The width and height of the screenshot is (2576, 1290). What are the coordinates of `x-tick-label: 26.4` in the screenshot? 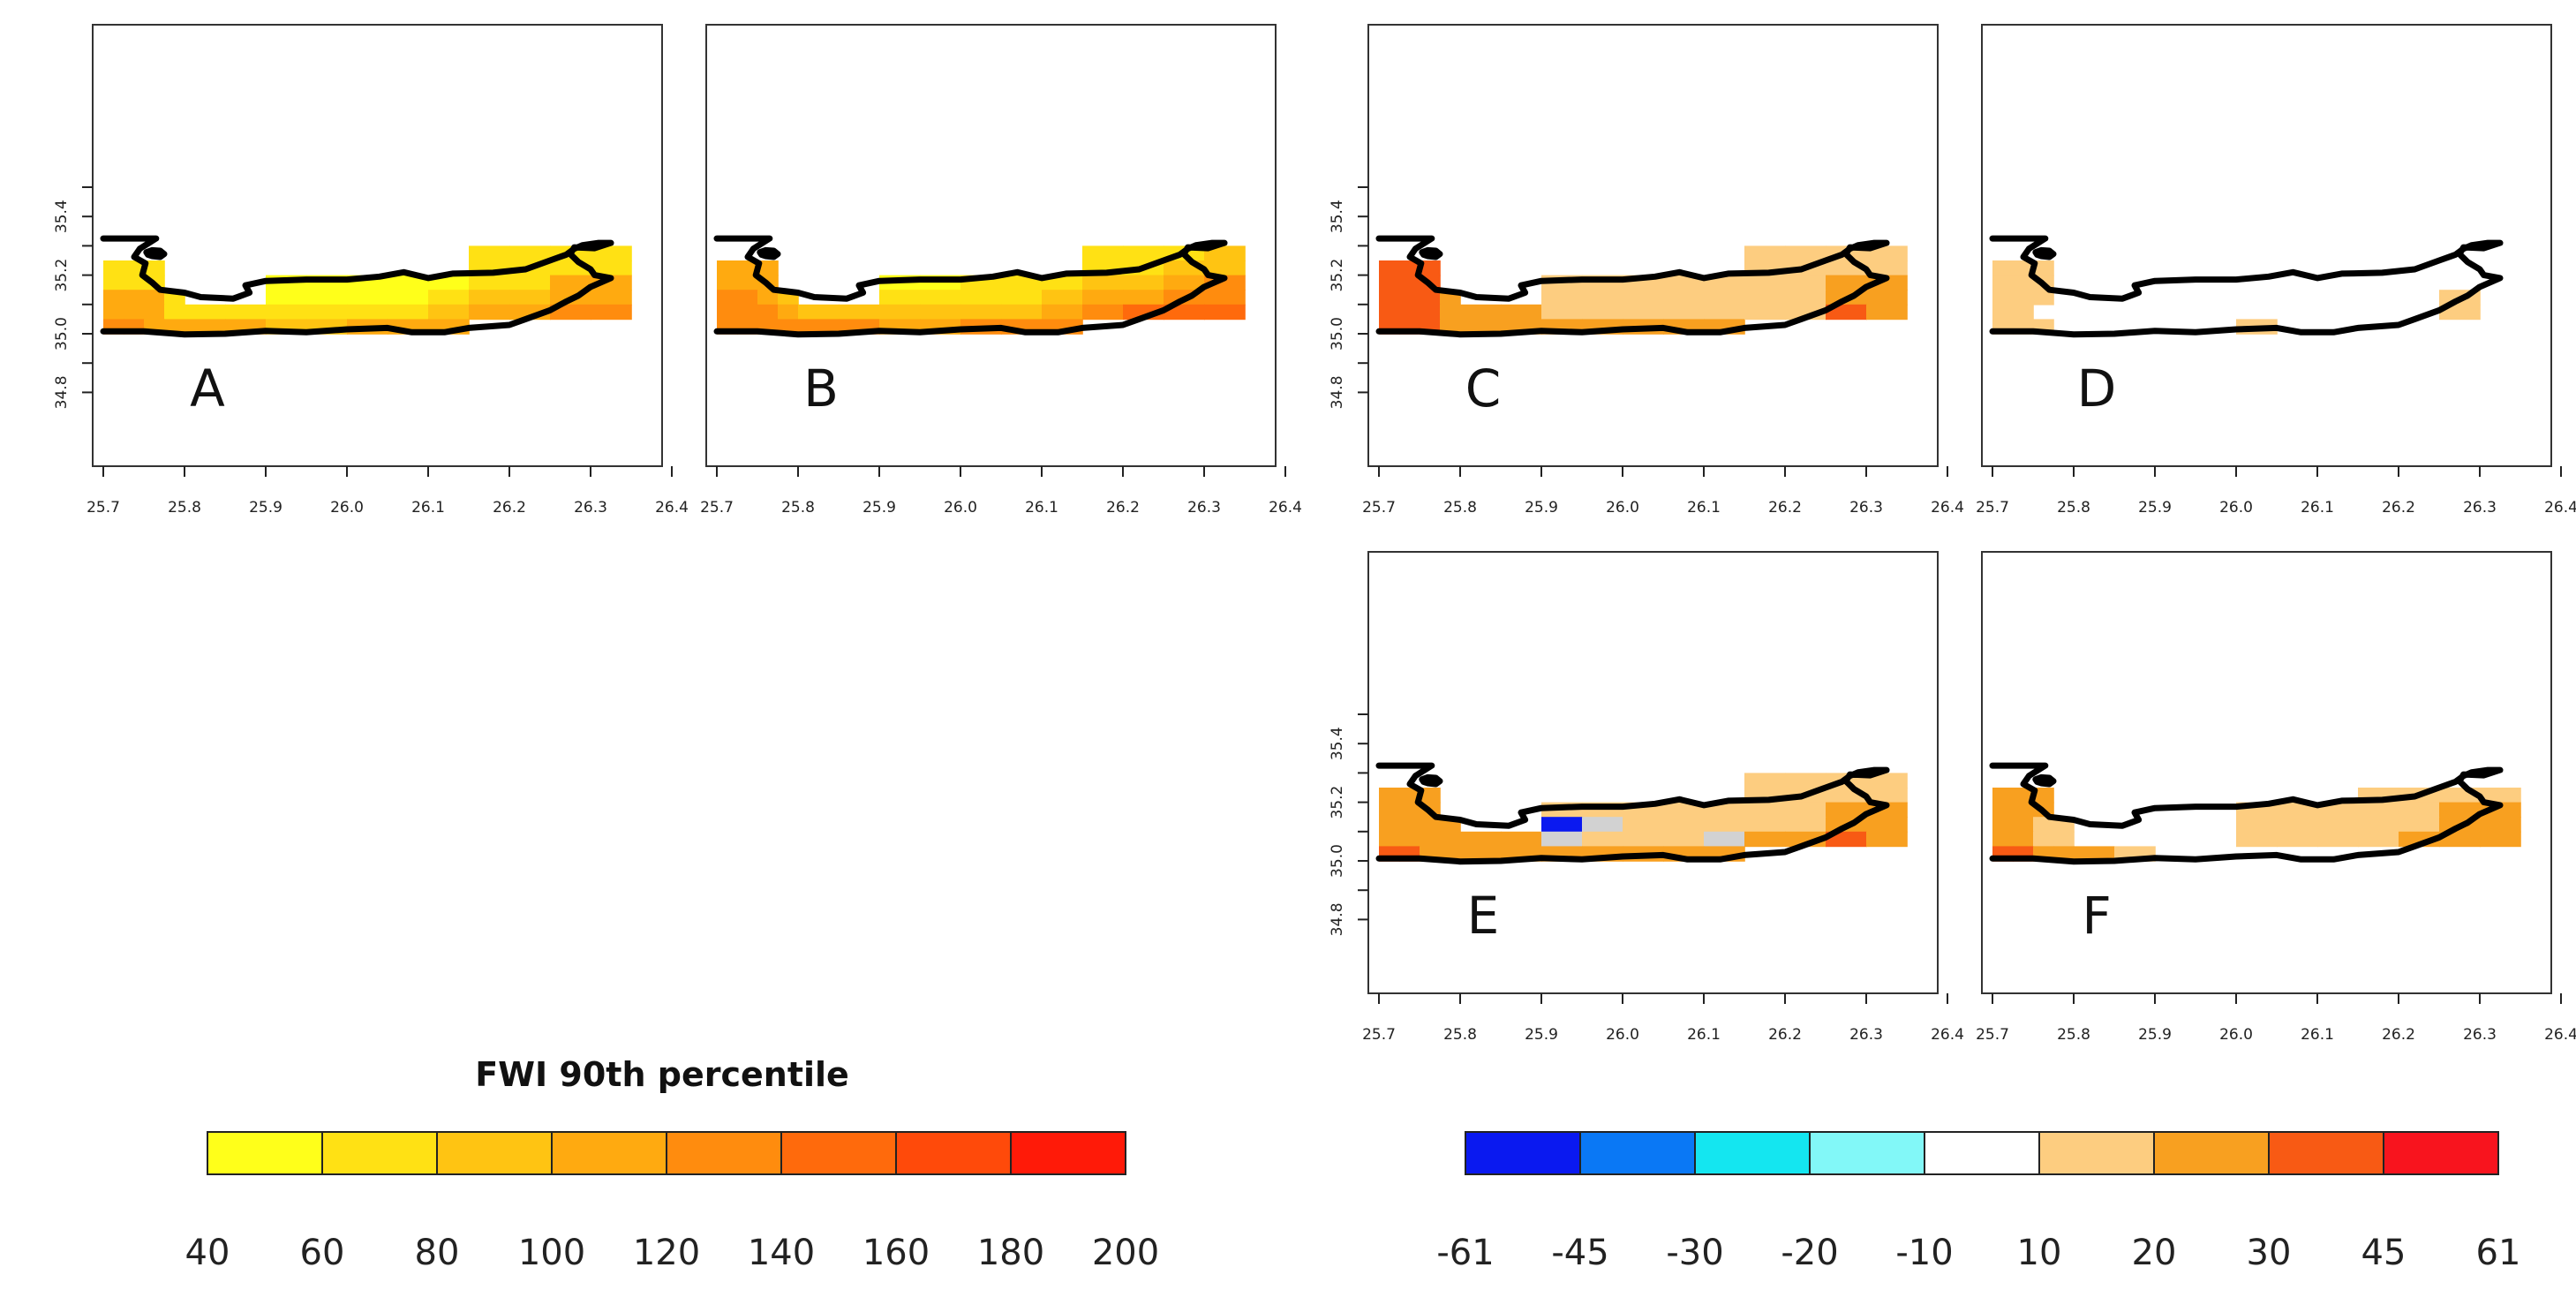 It's located at (1286, 508).